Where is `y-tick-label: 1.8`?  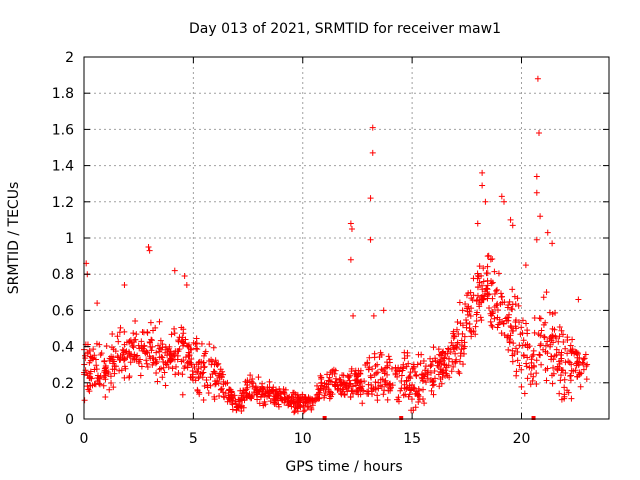 y-tick-label: 1.8 is located at coordinates (63, 94).